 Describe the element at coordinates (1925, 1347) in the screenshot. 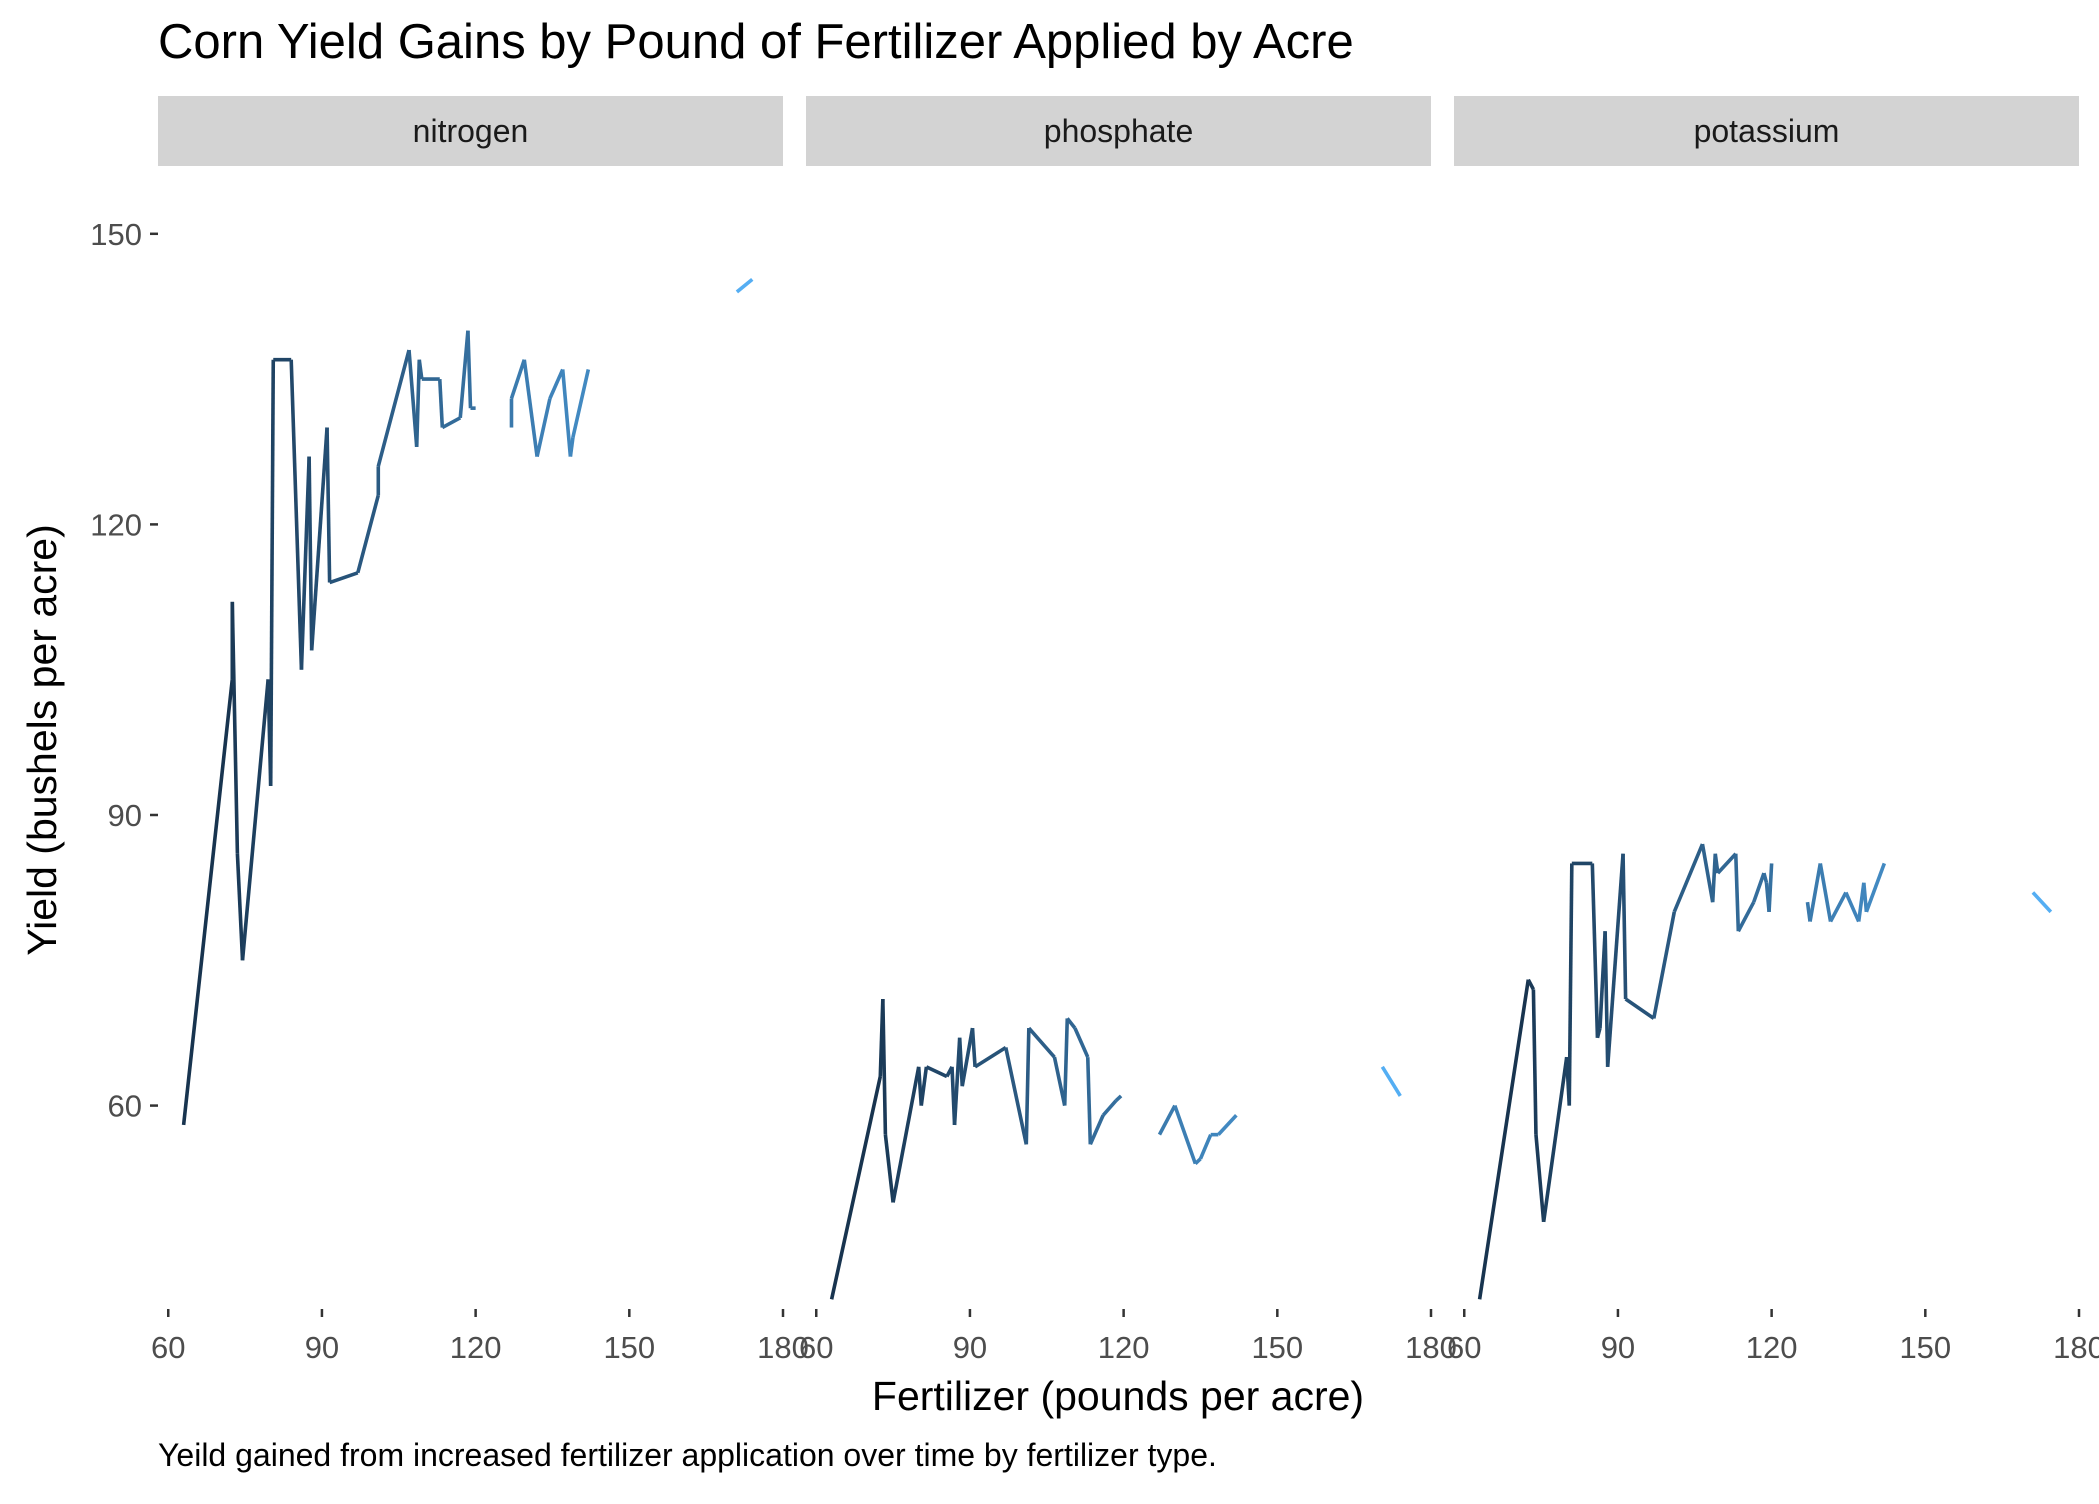

I see `x-tick-label-potassium-150: 150` at that location.